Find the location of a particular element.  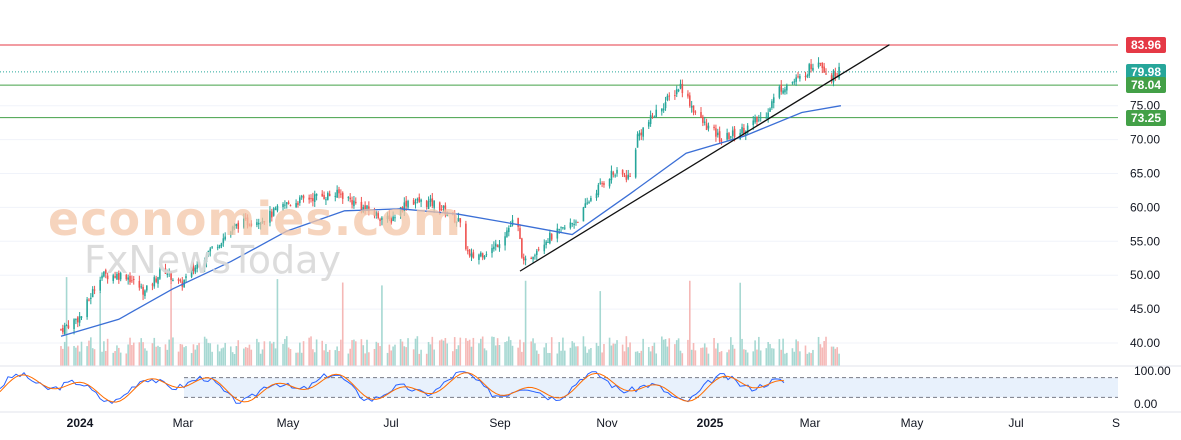

price-level-tag: 83.96 is located at coordinates (1146, 44).